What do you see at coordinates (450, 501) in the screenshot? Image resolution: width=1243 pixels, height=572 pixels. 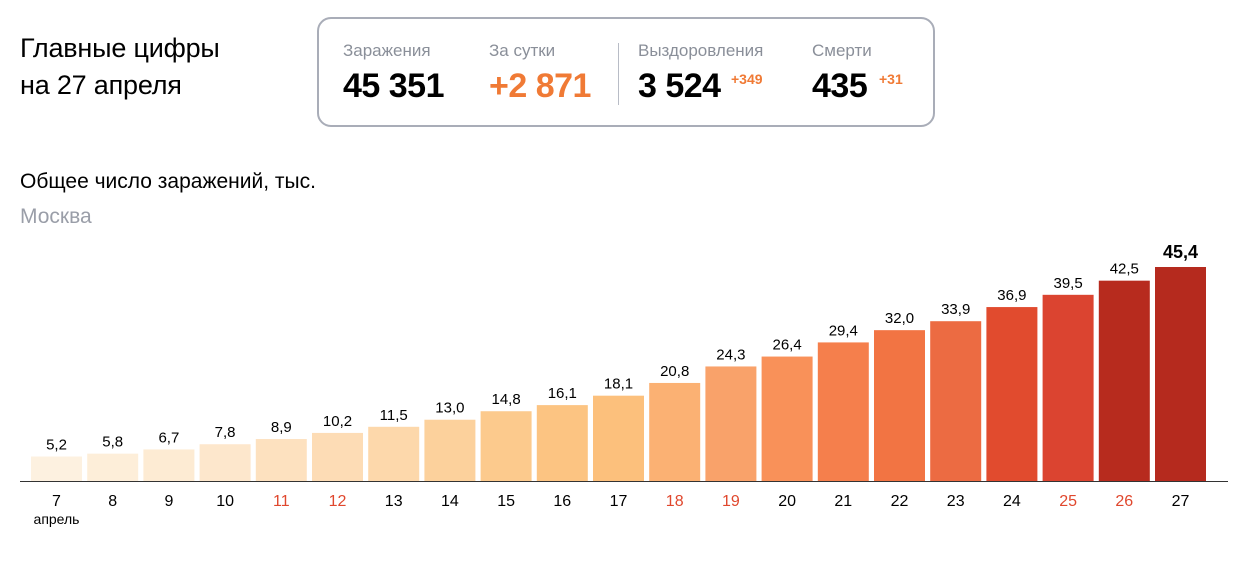 I see `x-tick-label: 14` at bounding box center [450, 501].